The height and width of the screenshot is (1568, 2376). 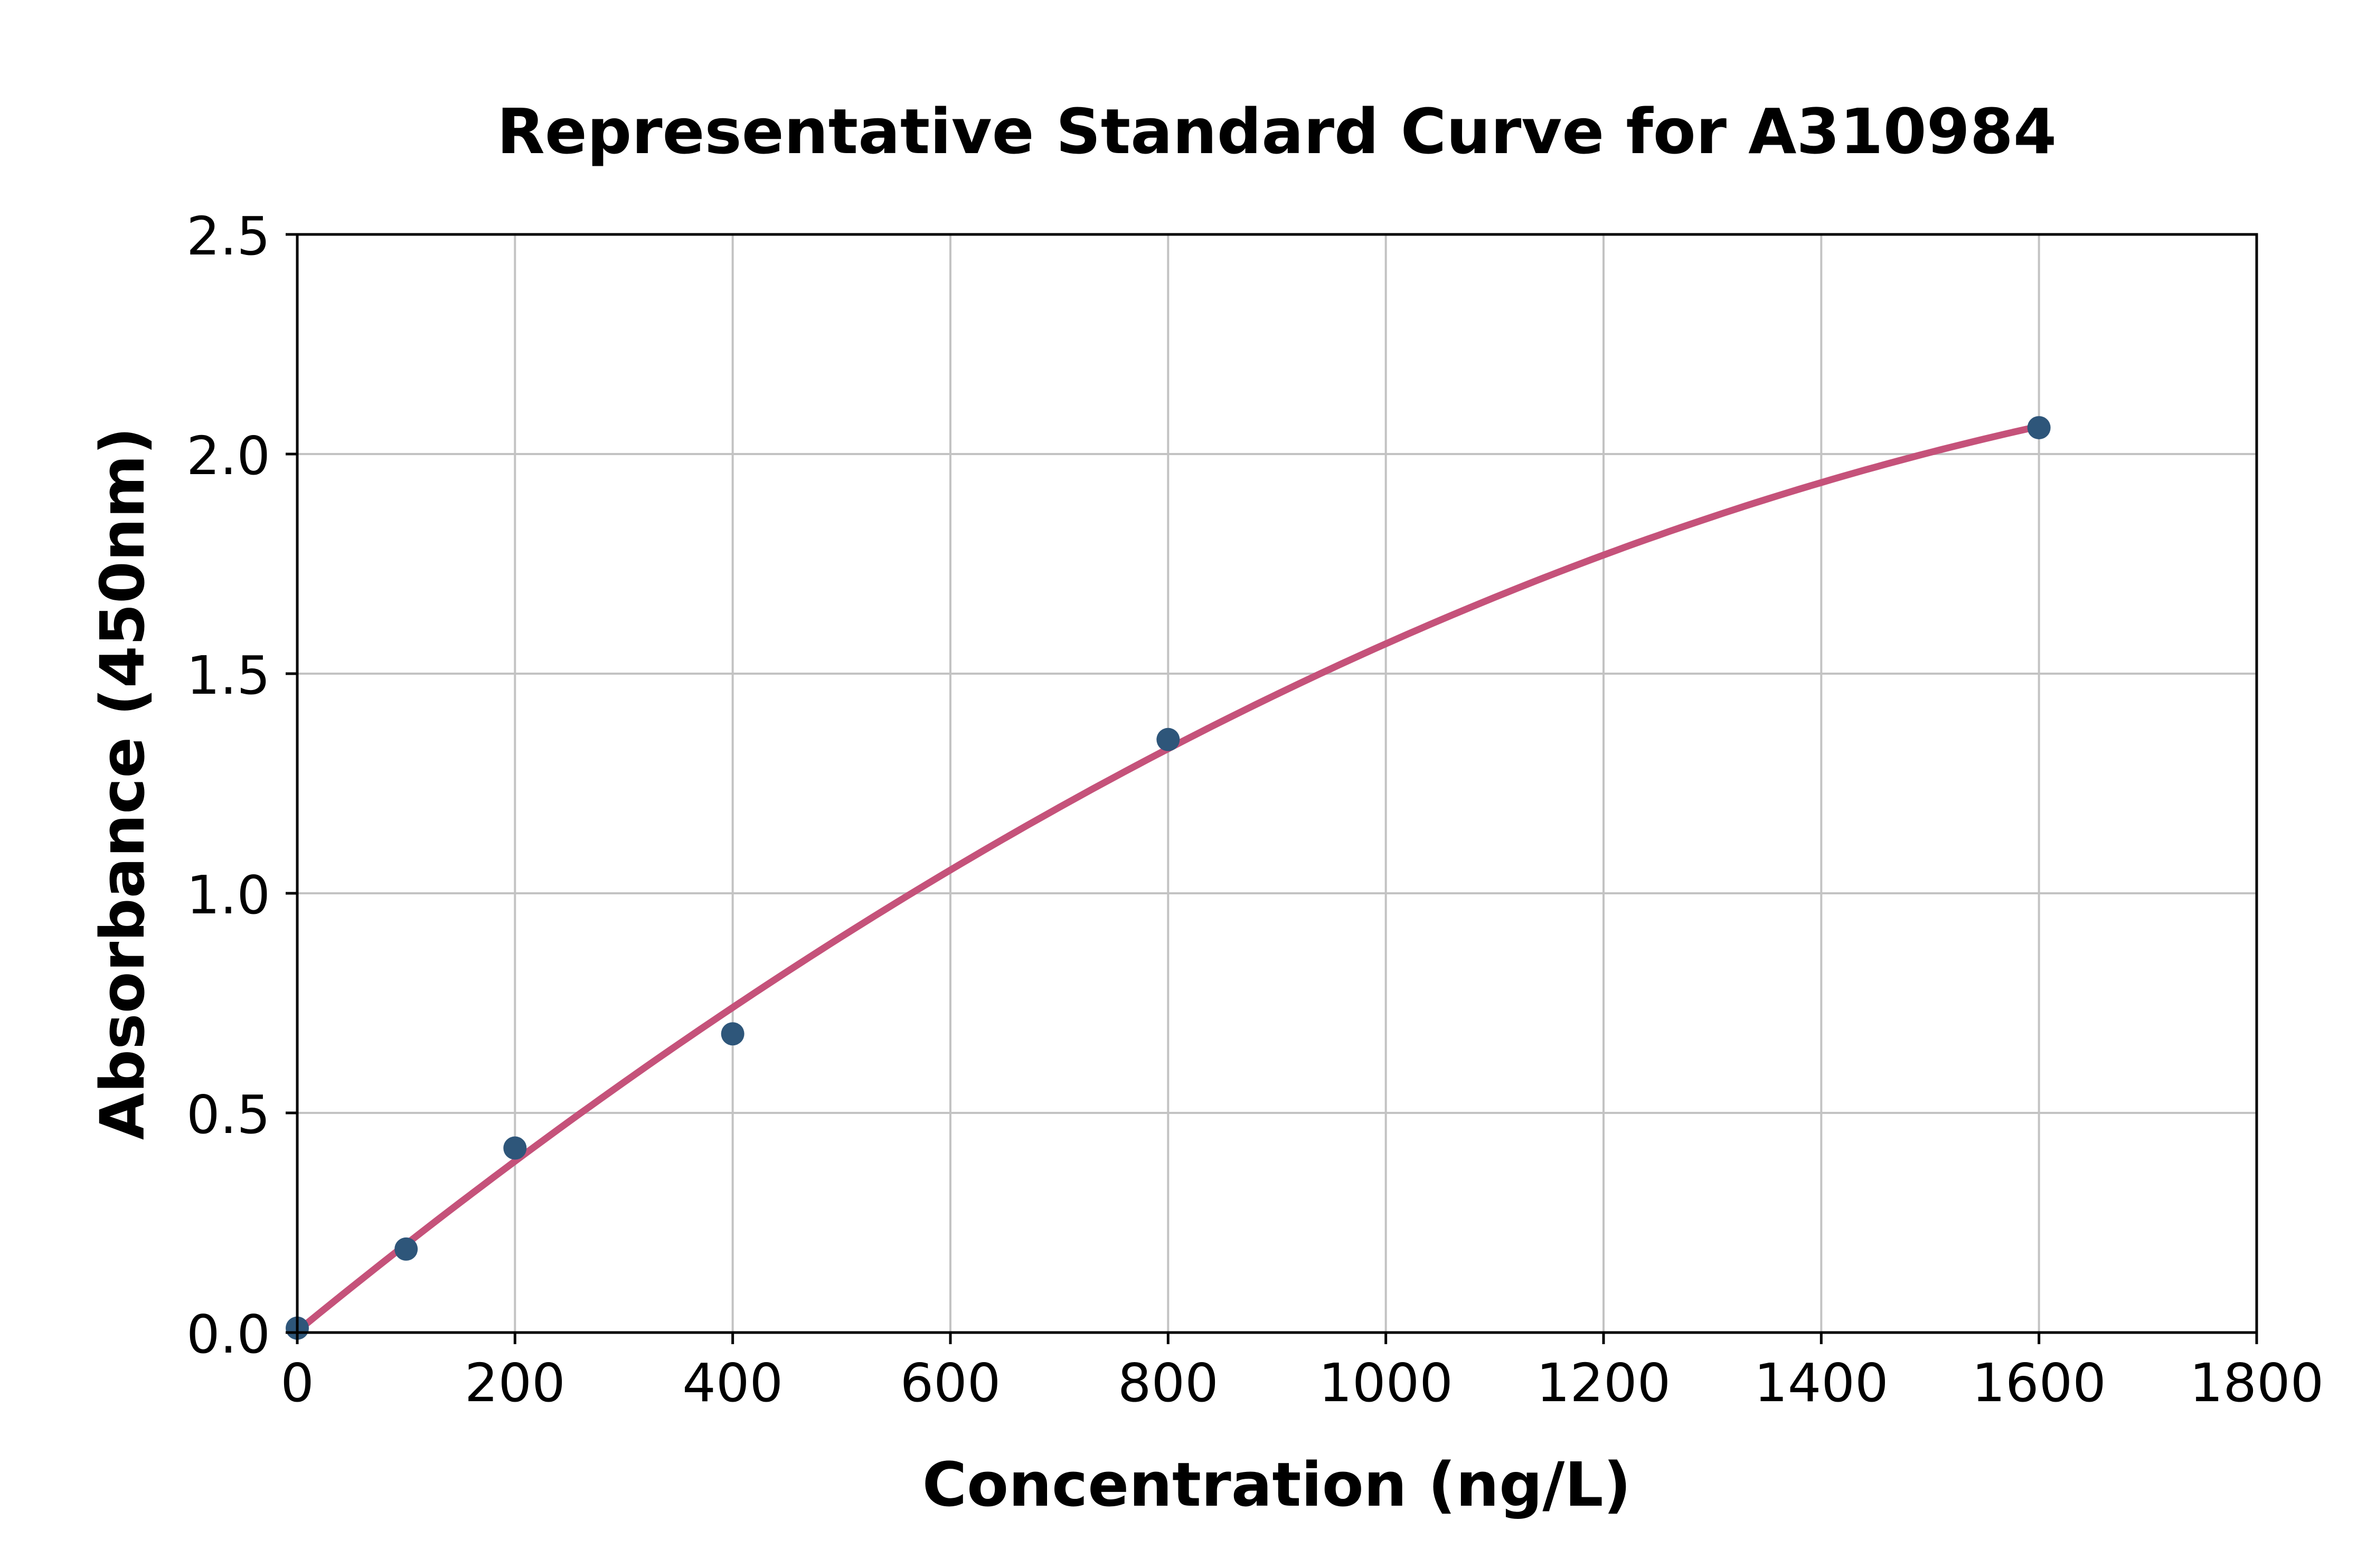 I want to click on x-tick-label-1200: 1200, so click(x=1604, y=1383).